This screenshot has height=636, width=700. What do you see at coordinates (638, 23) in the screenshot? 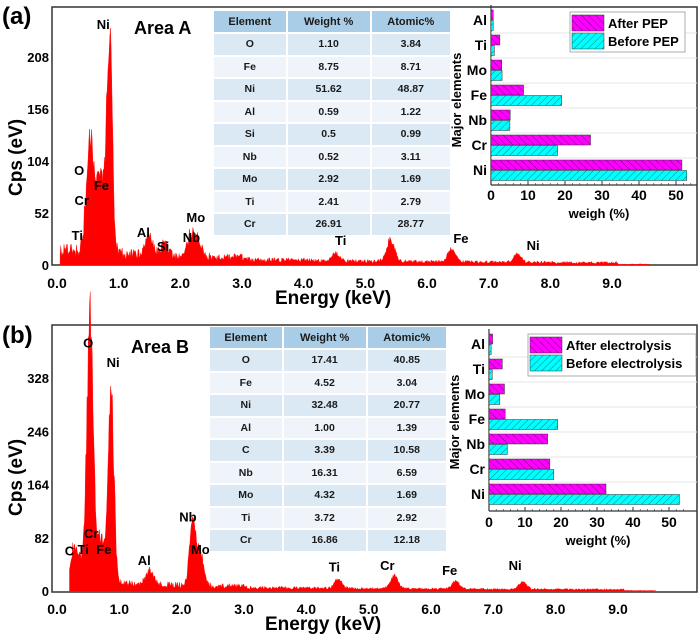
I see `legend-label: After PEP` at bounding box center [638, 23].